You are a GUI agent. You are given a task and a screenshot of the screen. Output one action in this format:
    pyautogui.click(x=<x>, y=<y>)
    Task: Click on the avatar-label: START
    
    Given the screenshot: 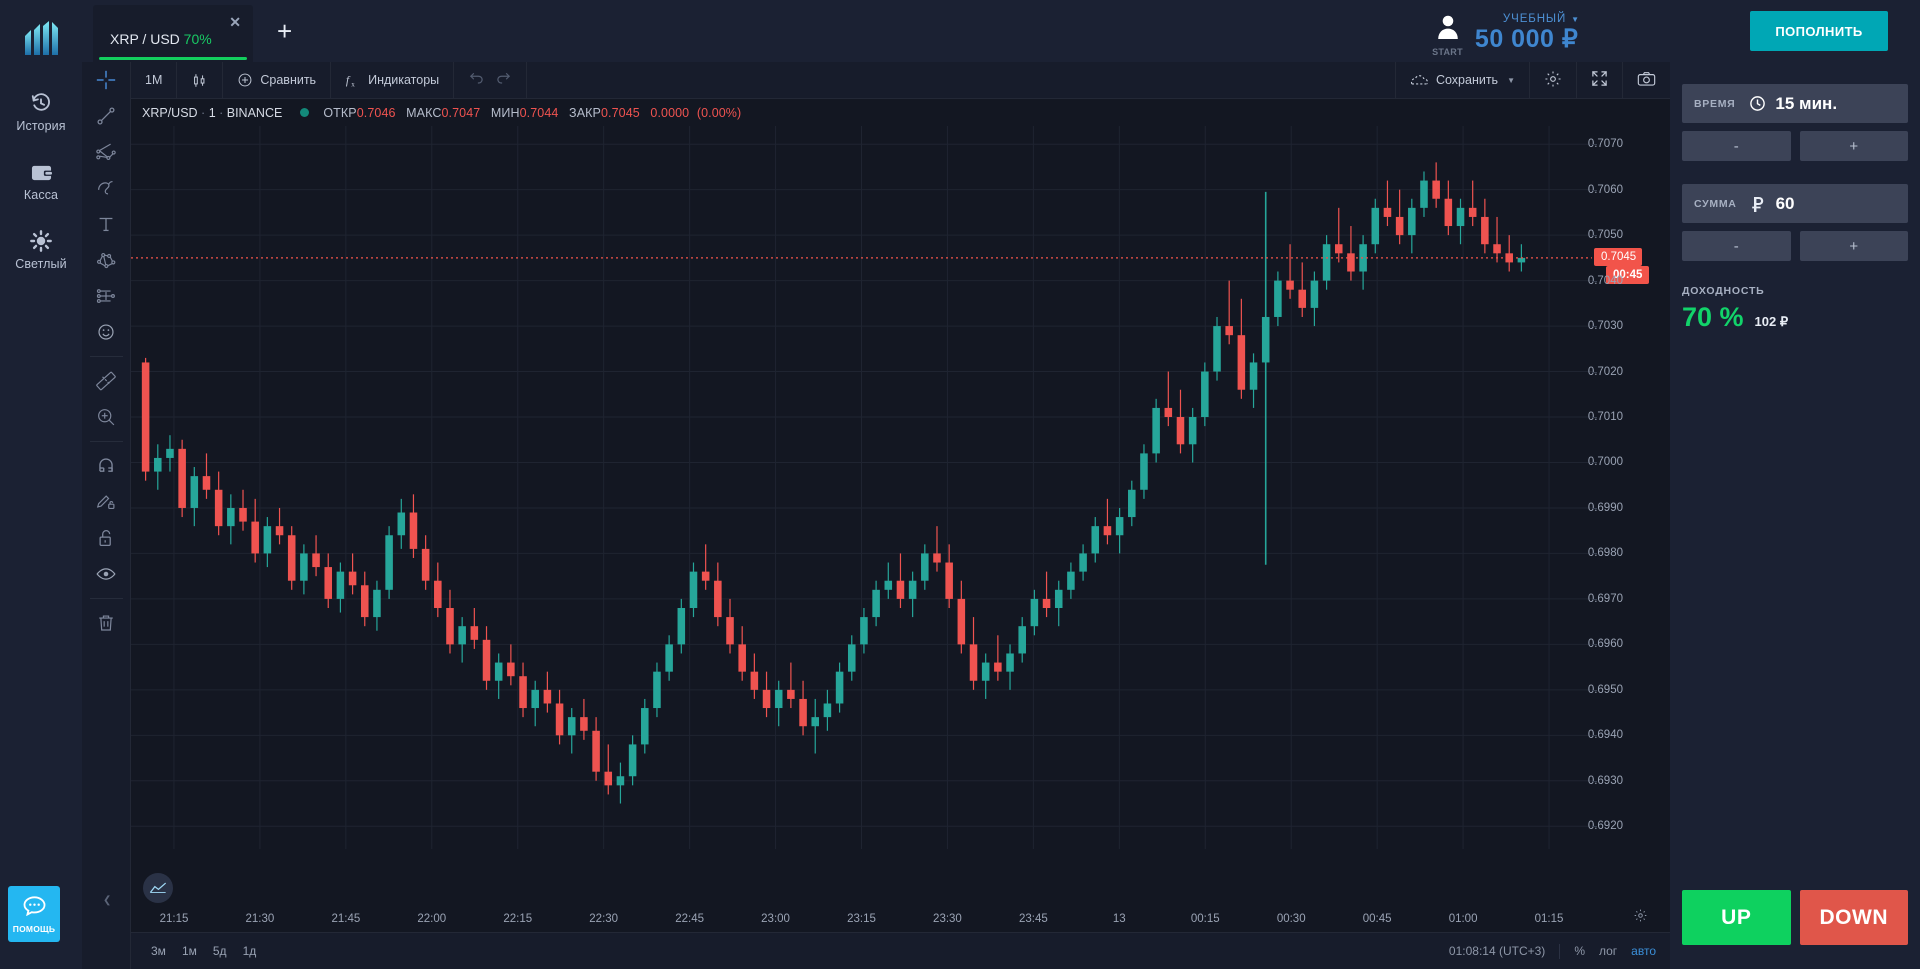 What is the action you would take?
    pyautogui.click(x=1447, y=52)
    